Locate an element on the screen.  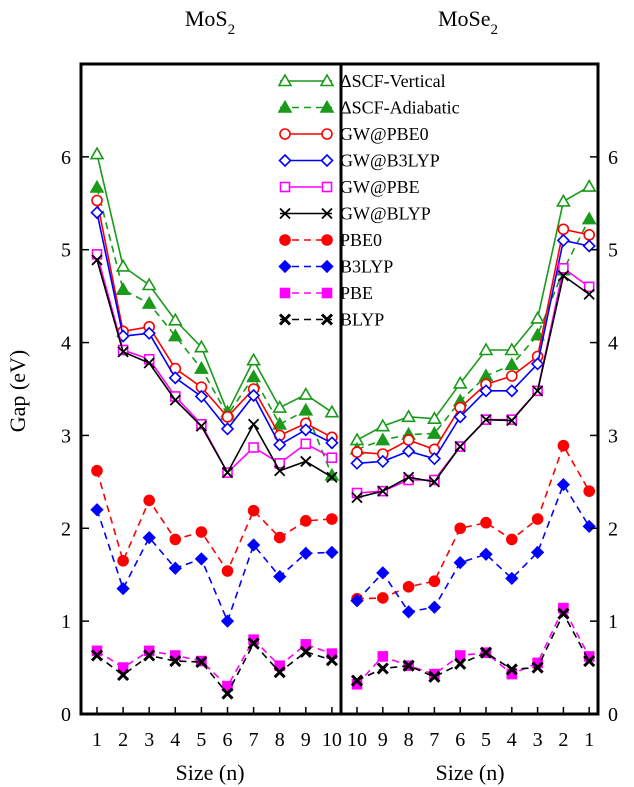
y-tick-label-right: 3 is located at coordinates (613, 436).